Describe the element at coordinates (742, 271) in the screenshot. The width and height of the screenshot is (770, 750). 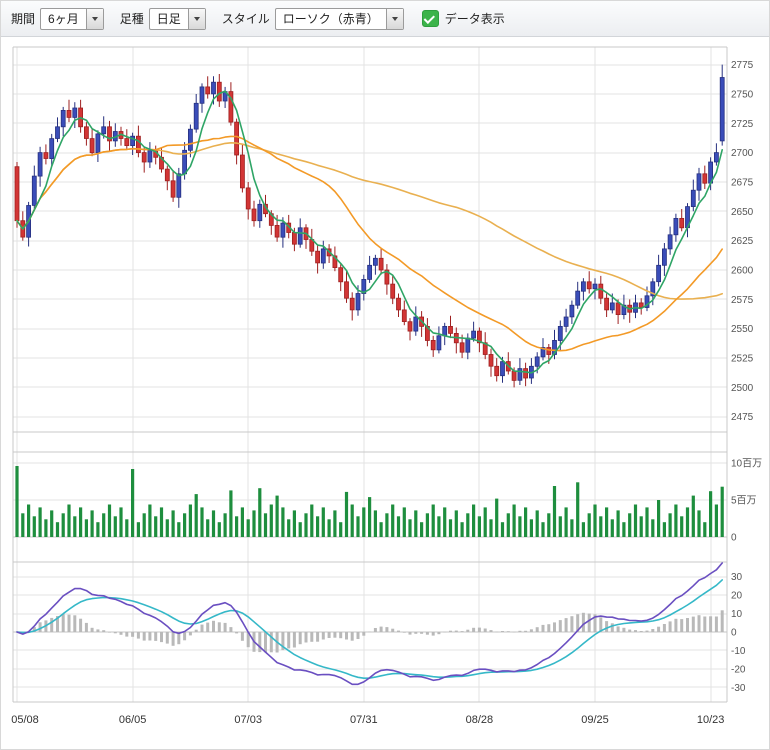
I see `axis-tick-label: 2600` at that location.